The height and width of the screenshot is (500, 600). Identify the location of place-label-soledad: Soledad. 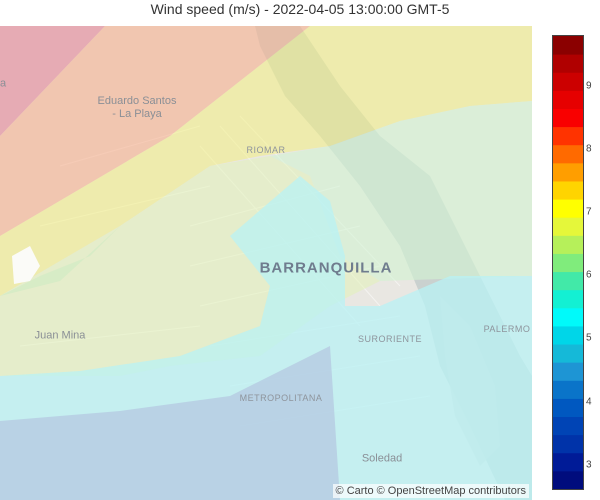
(382, 458).